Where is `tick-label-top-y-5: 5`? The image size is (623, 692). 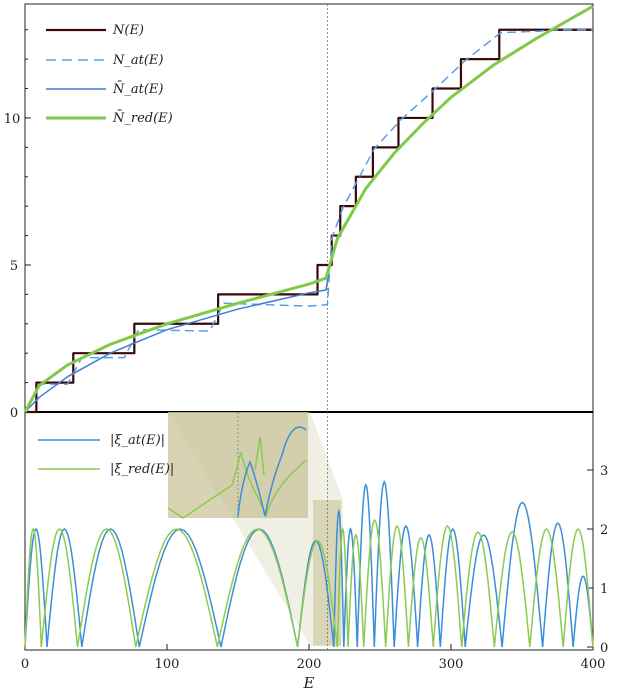
tick-label-top-y-5: 5 is located at coordinates (14, 266).